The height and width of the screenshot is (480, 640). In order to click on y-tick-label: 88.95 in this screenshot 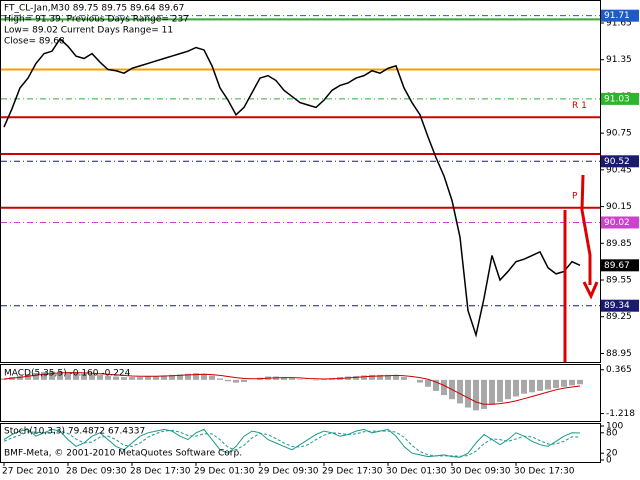, I will do `click(619, 354)`.